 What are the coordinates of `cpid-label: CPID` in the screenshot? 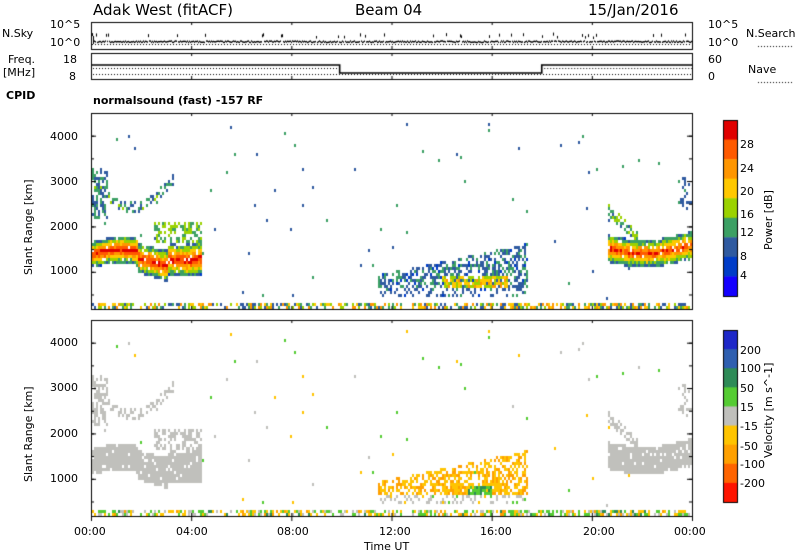 It's located at (21, 95).